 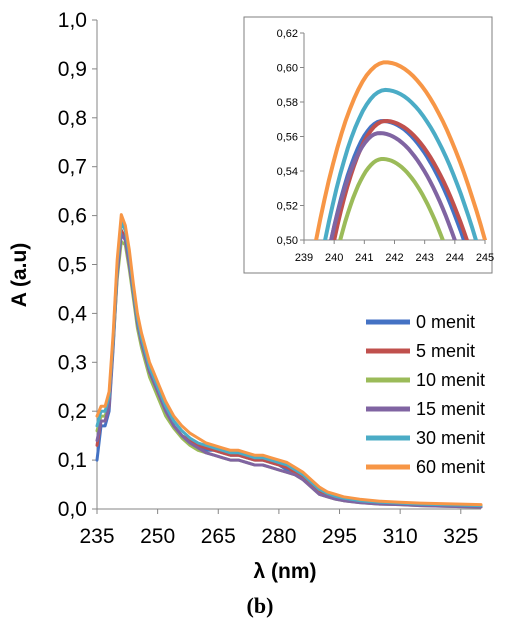 I want to click on inset-x-tick-label: 240, so click(x=334, y=258).